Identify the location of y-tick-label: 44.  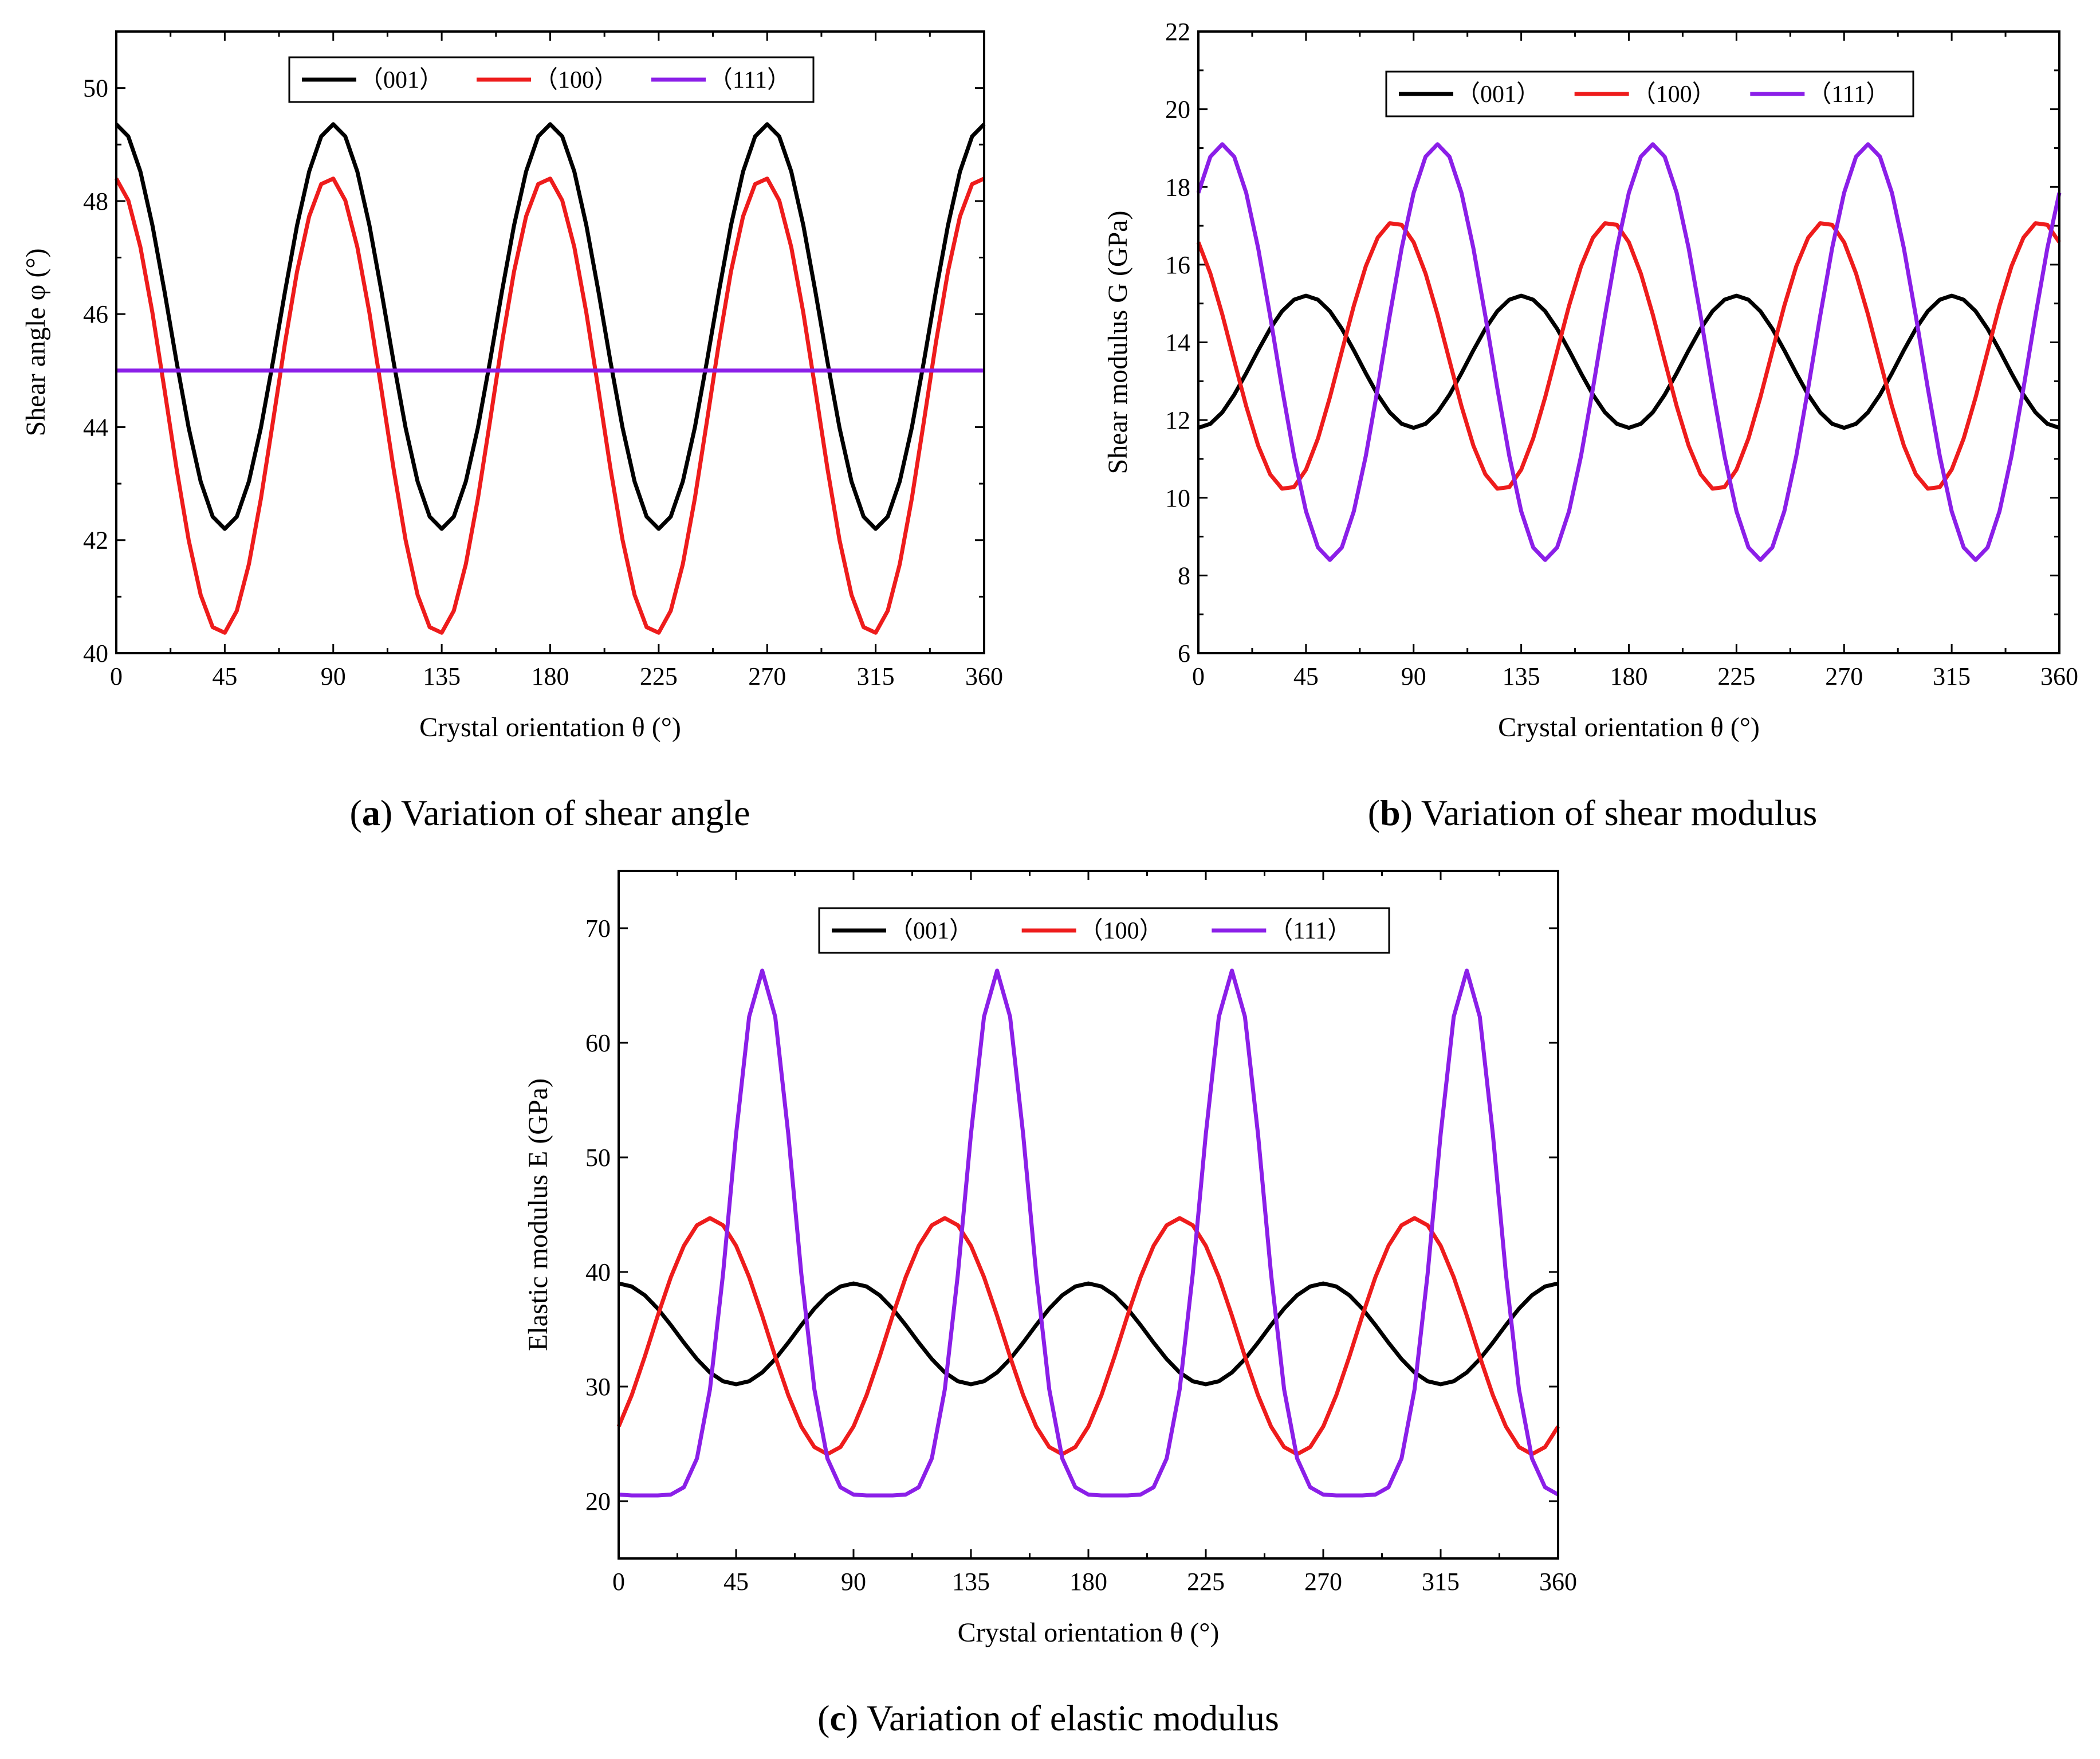
(95, 427).